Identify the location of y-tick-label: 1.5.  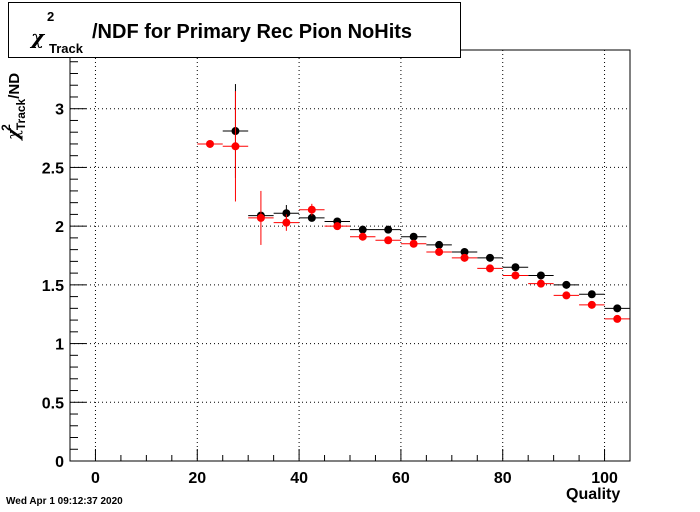
(53, 286).